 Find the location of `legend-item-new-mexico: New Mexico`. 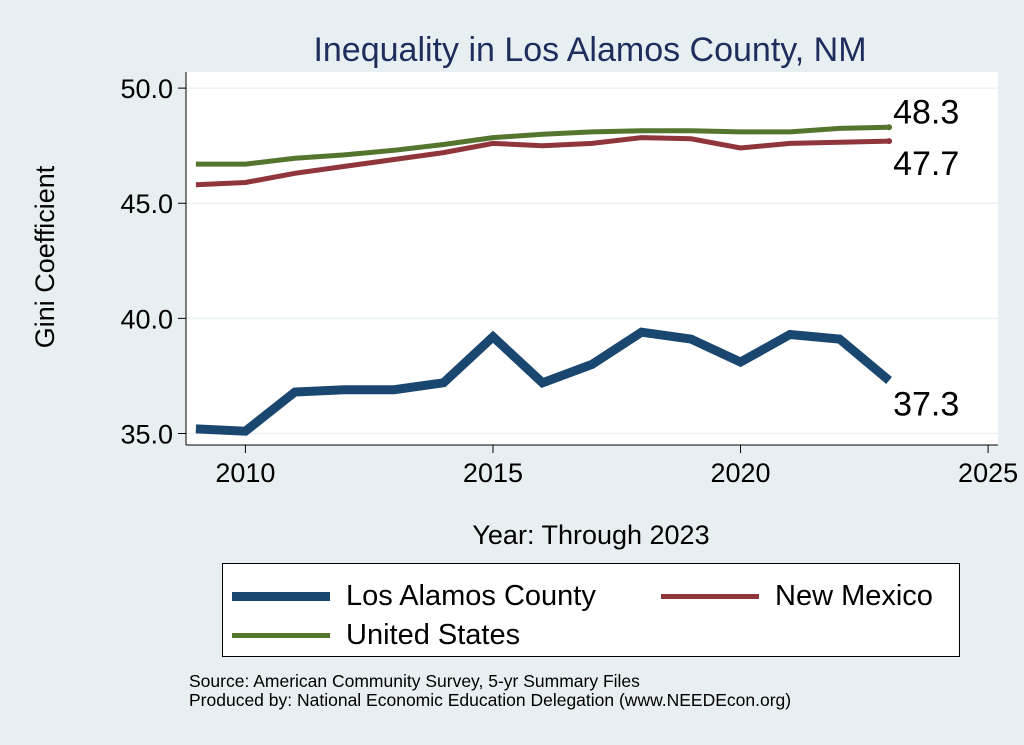

legend-item-new-mexico: New Mexico is located at coordinates (797, 596).